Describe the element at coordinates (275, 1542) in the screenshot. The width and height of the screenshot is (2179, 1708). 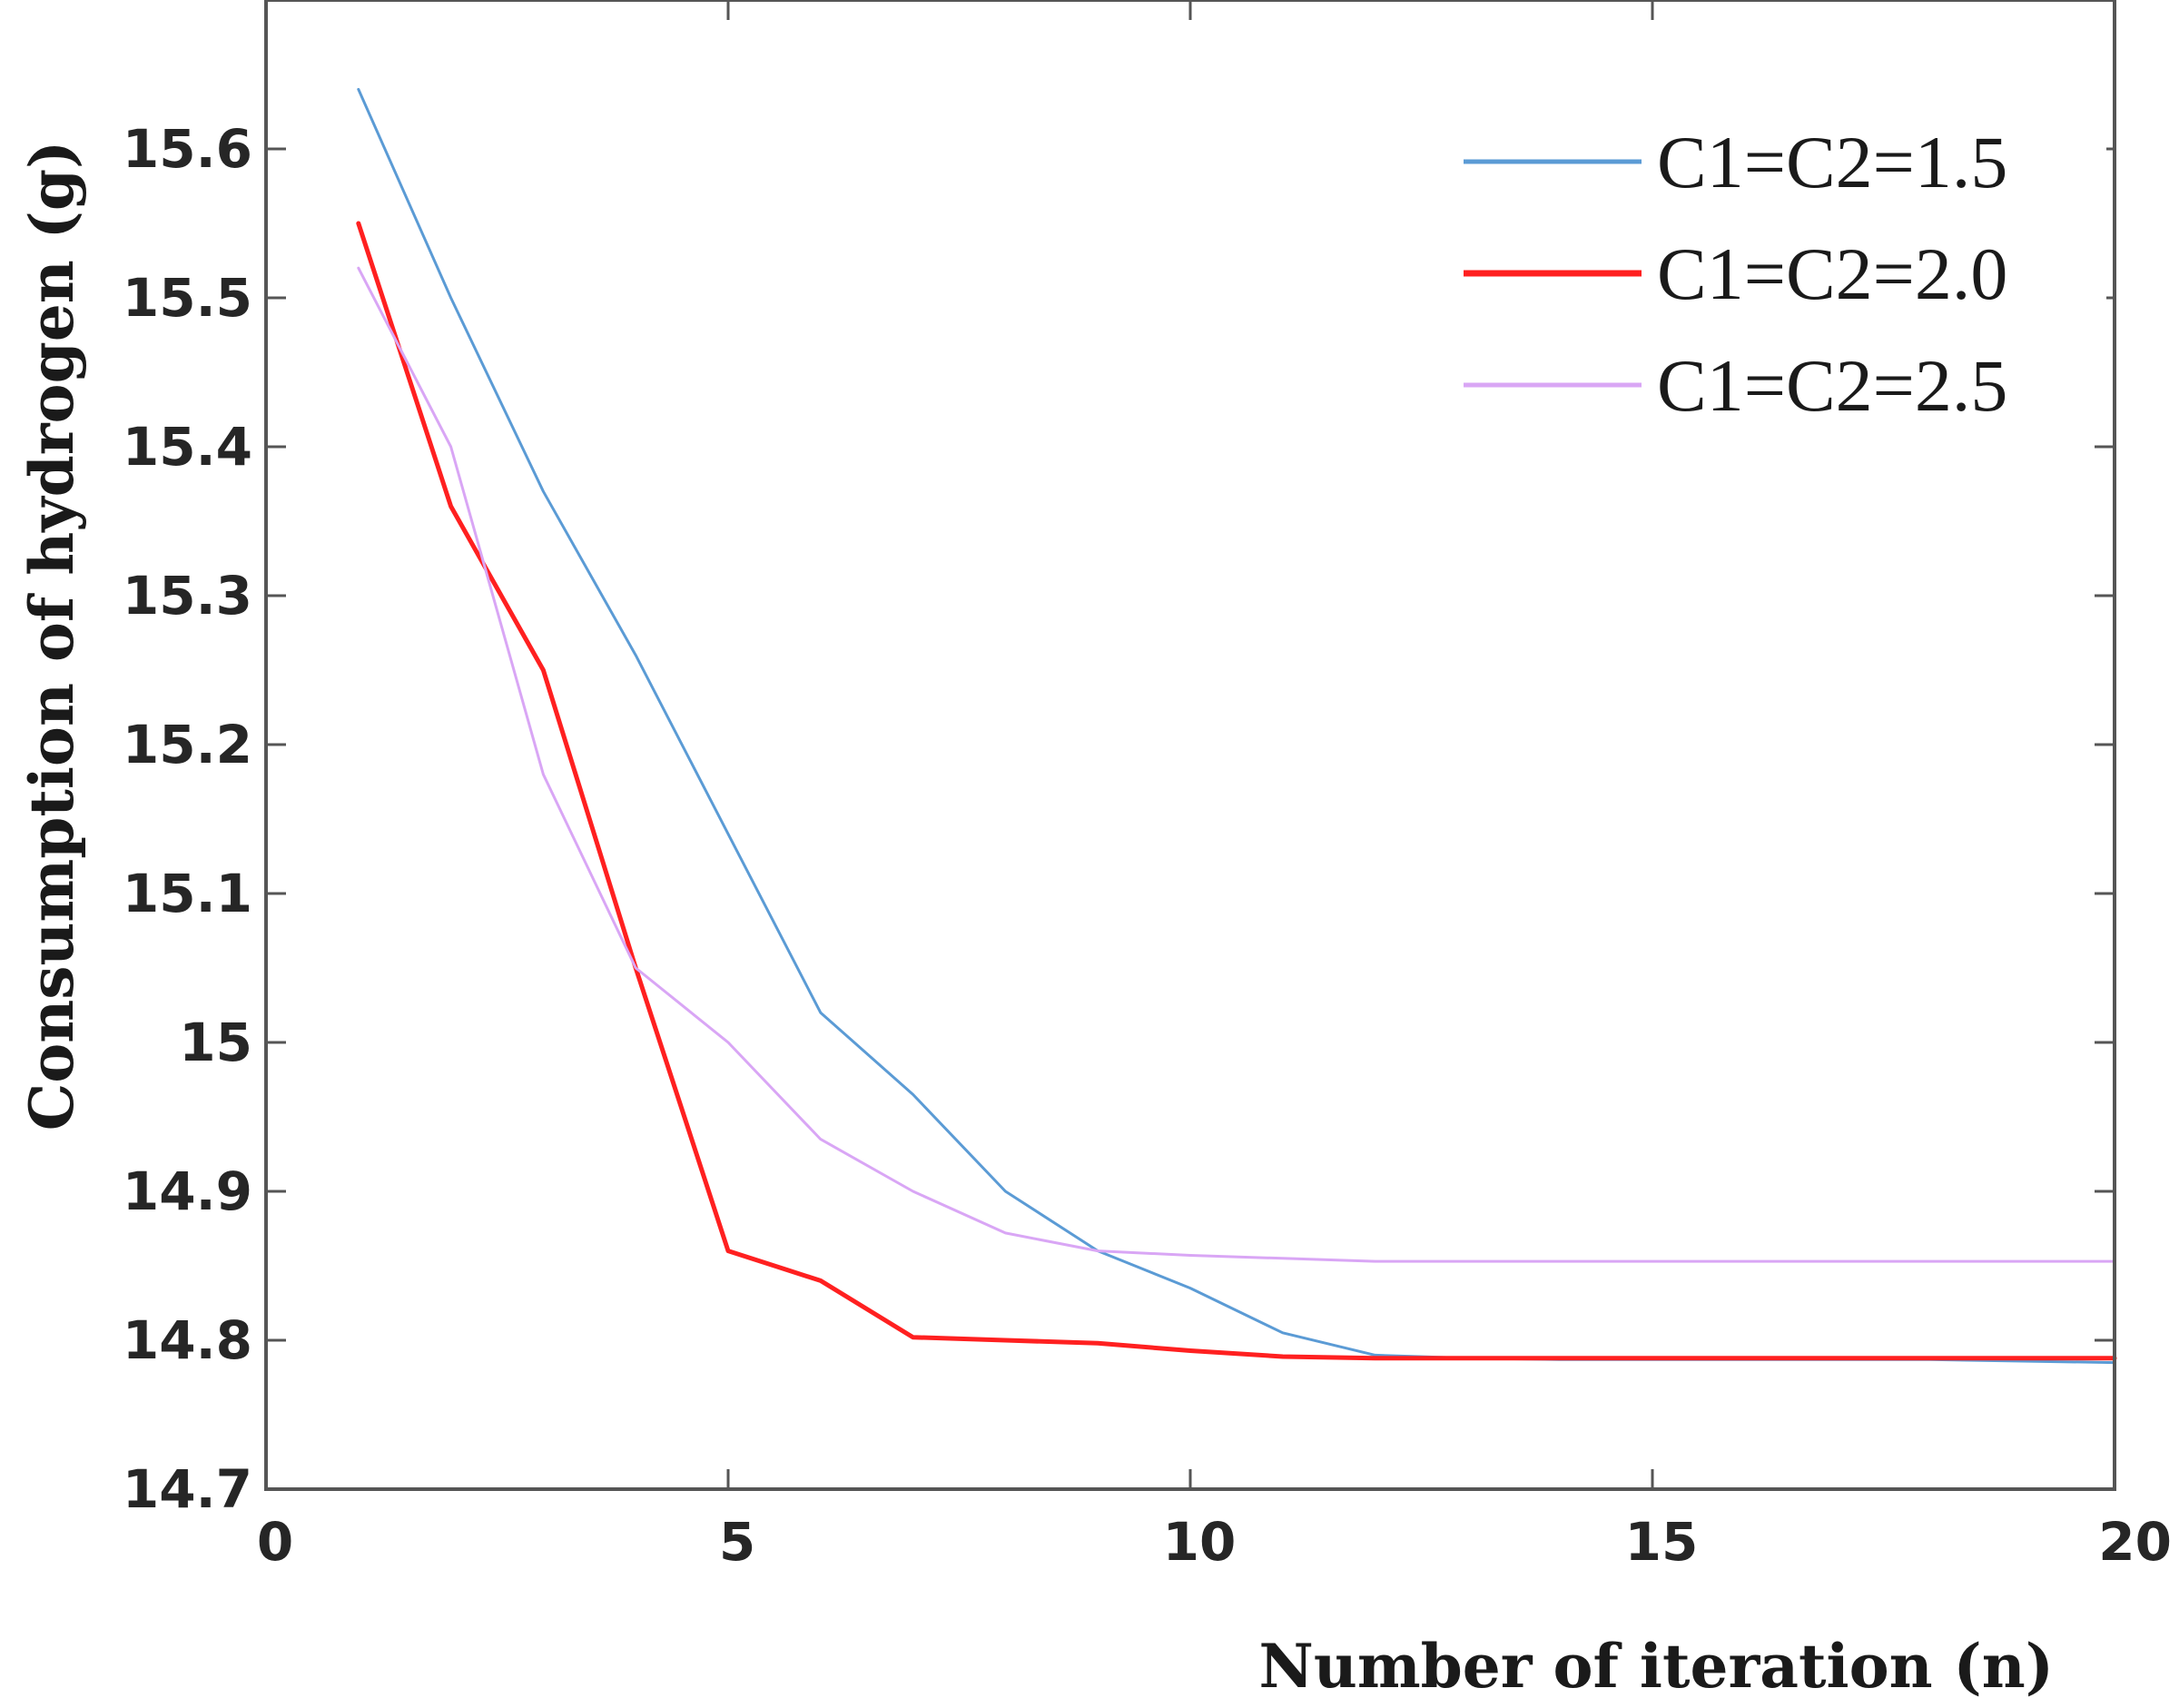
I see `x-tick-label: 0` at that location.